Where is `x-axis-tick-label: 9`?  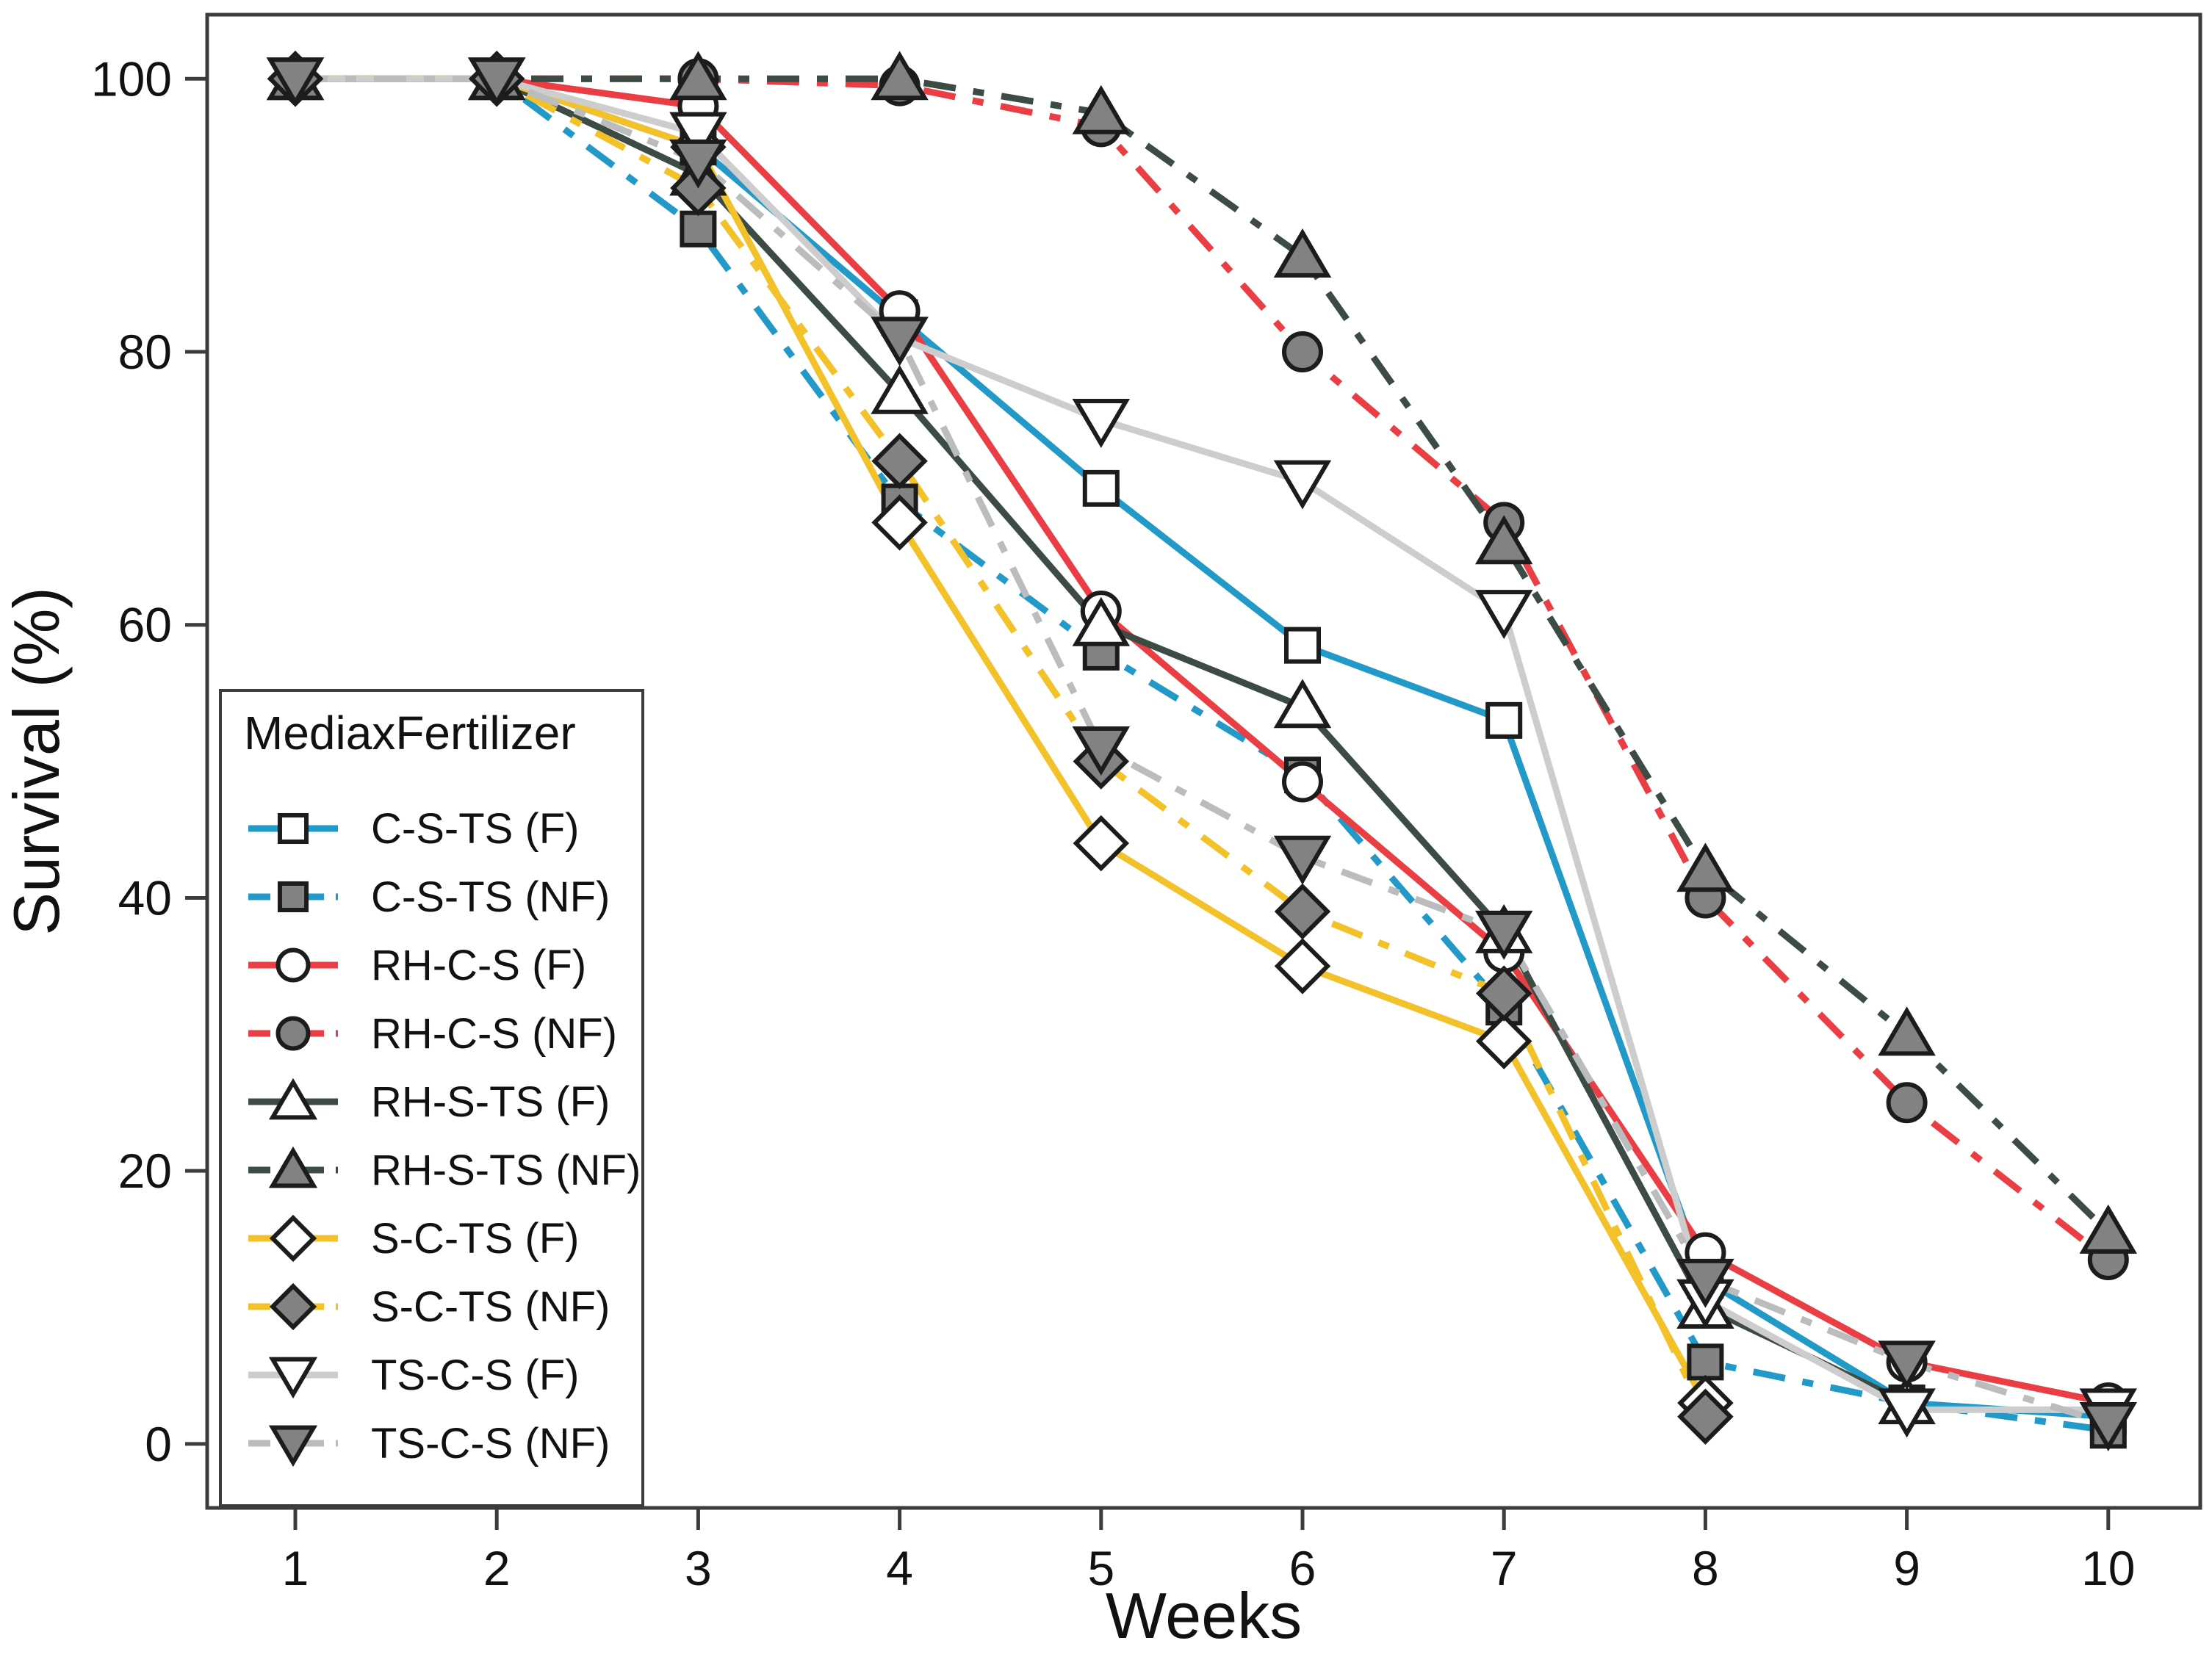 x-axis-tick-label: 9 is located at coordinates (1906, 1568).